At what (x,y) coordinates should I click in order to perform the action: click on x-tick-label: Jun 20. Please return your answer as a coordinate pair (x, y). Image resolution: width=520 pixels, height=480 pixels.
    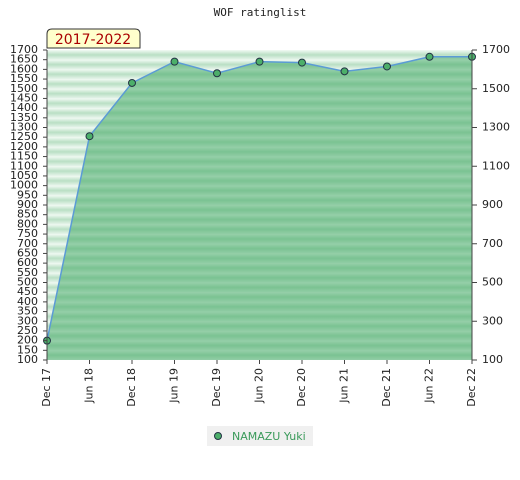
    Looking at the image, I should click on (259, 386).